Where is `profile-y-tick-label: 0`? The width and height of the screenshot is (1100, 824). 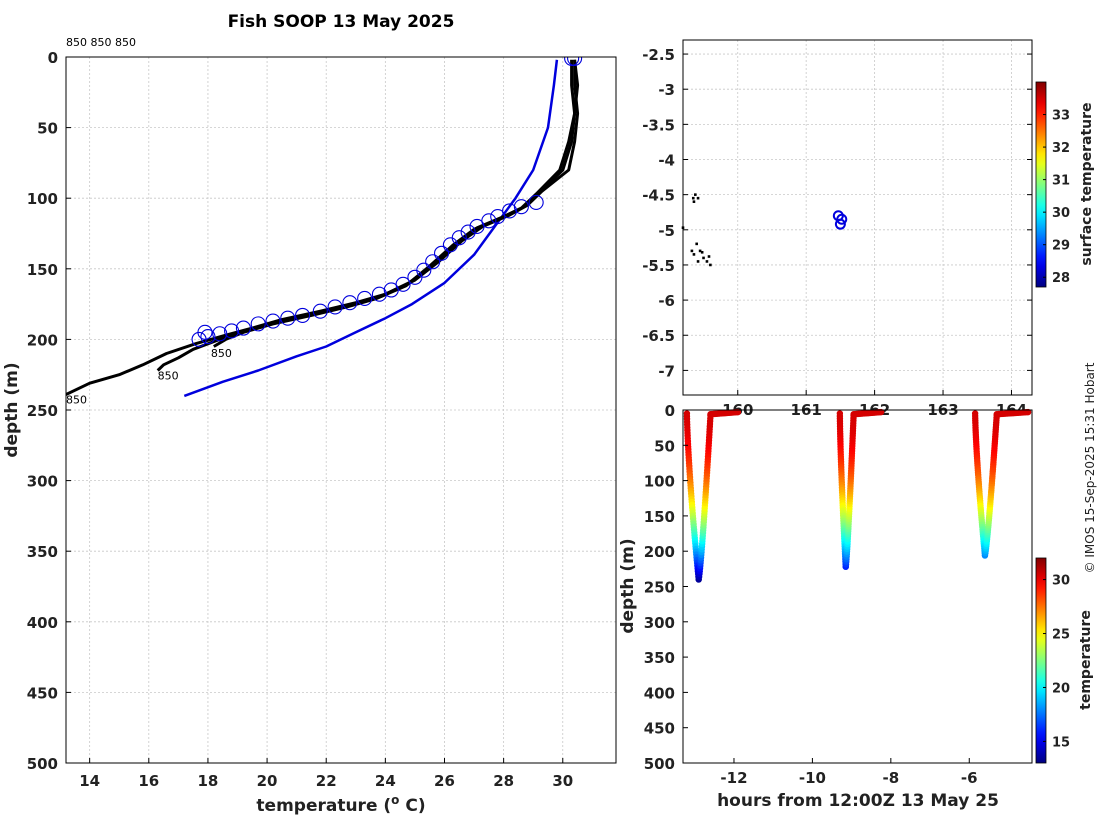 profile-y-tick-label: 0 is located at coordinates (53, 58).